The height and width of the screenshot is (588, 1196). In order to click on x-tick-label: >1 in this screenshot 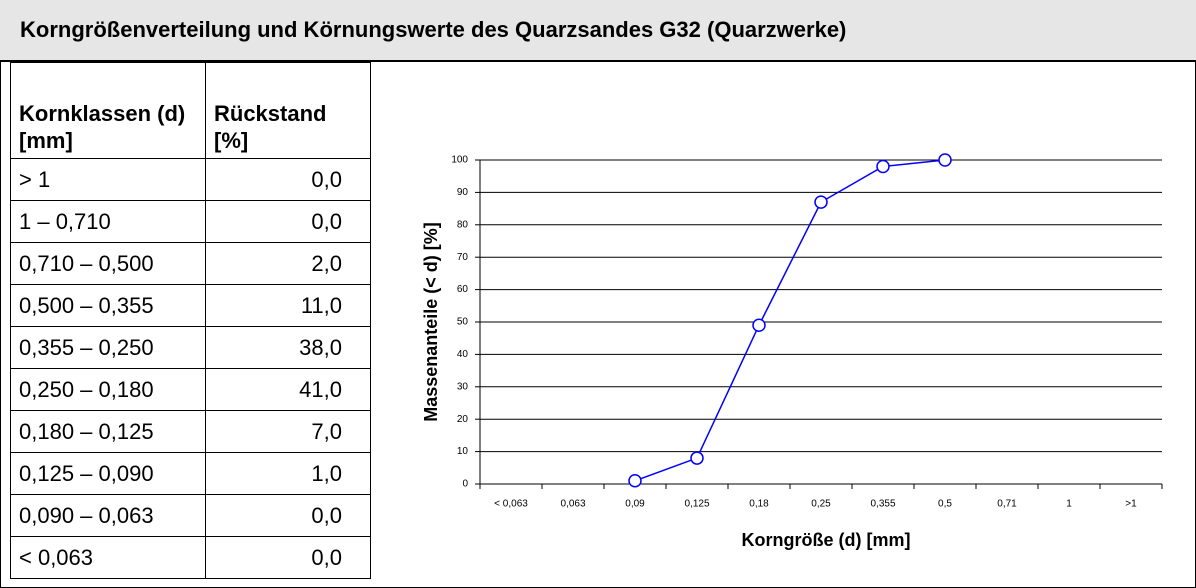, I will do `click(1131, 504)`.